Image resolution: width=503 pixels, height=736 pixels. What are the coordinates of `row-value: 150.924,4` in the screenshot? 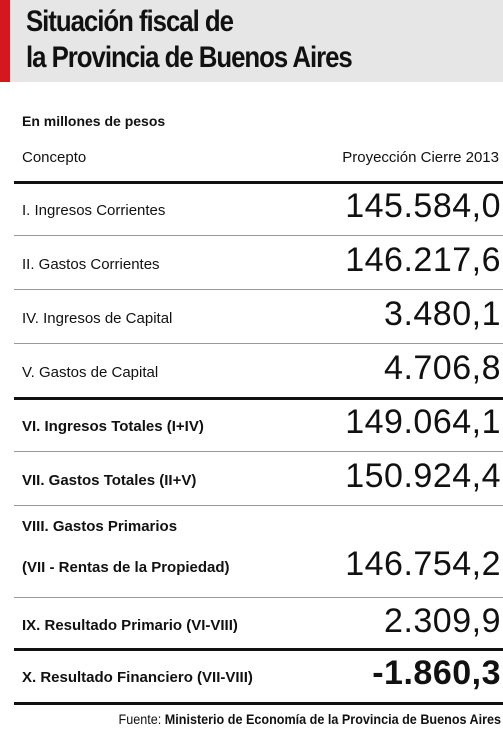 It's located at (423, 476).